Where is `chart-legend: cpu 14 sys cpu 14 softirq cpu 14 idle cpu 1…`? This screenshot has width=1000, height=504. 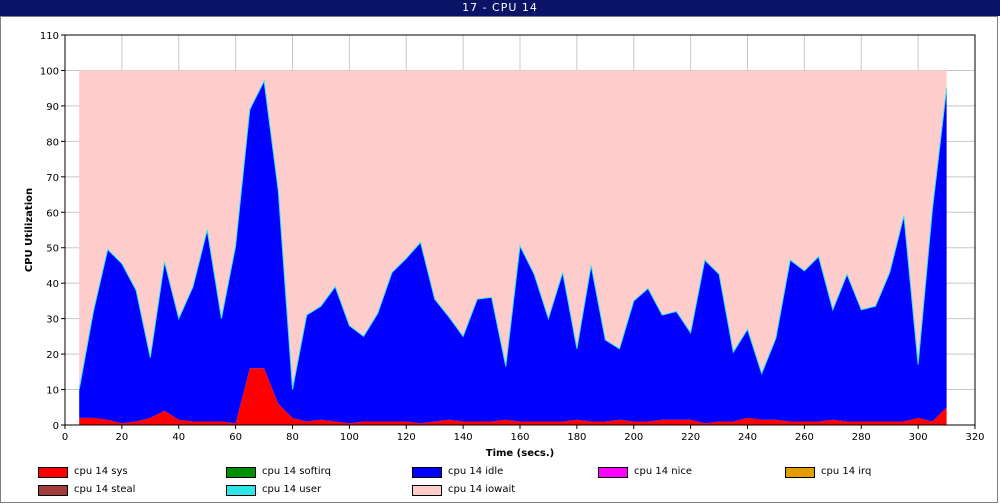
chart-legend: cpu 14 sys cpu 14 softirq cpu 14 idle cpu 1… is located at coordinates (500, 483).